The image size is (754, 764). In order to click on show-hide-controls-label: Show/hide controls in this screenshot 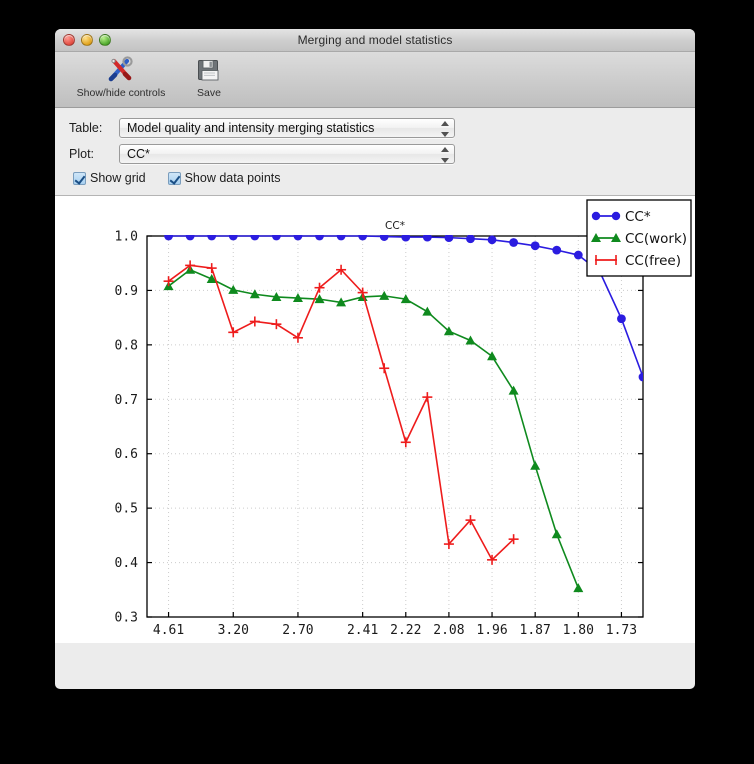, I will do `click(121, 93)`.